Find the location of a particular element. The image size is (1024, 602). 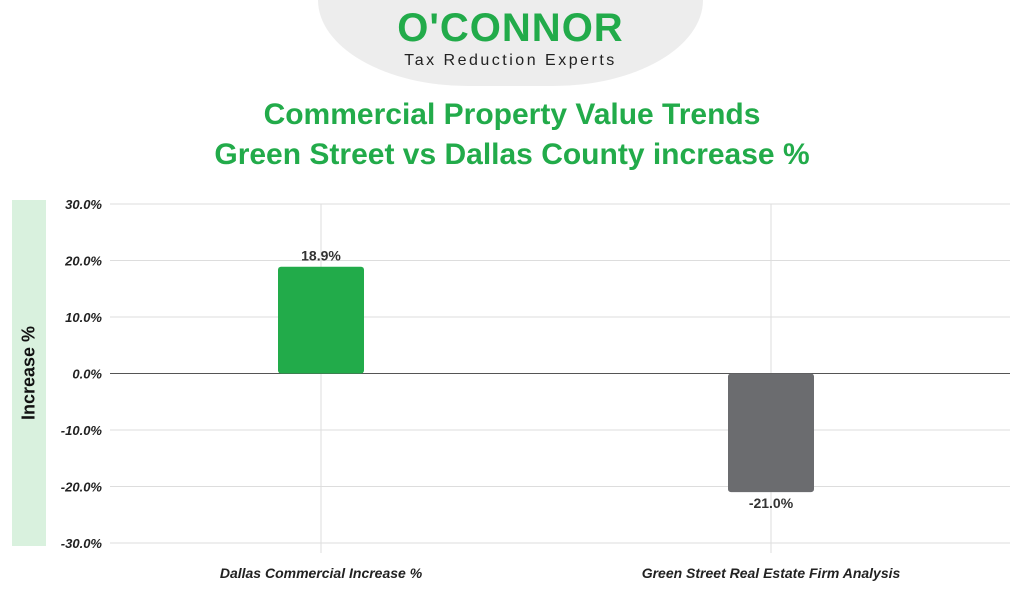

logo-wordmark: O'CONNOR is located at coordinates (510, 28).